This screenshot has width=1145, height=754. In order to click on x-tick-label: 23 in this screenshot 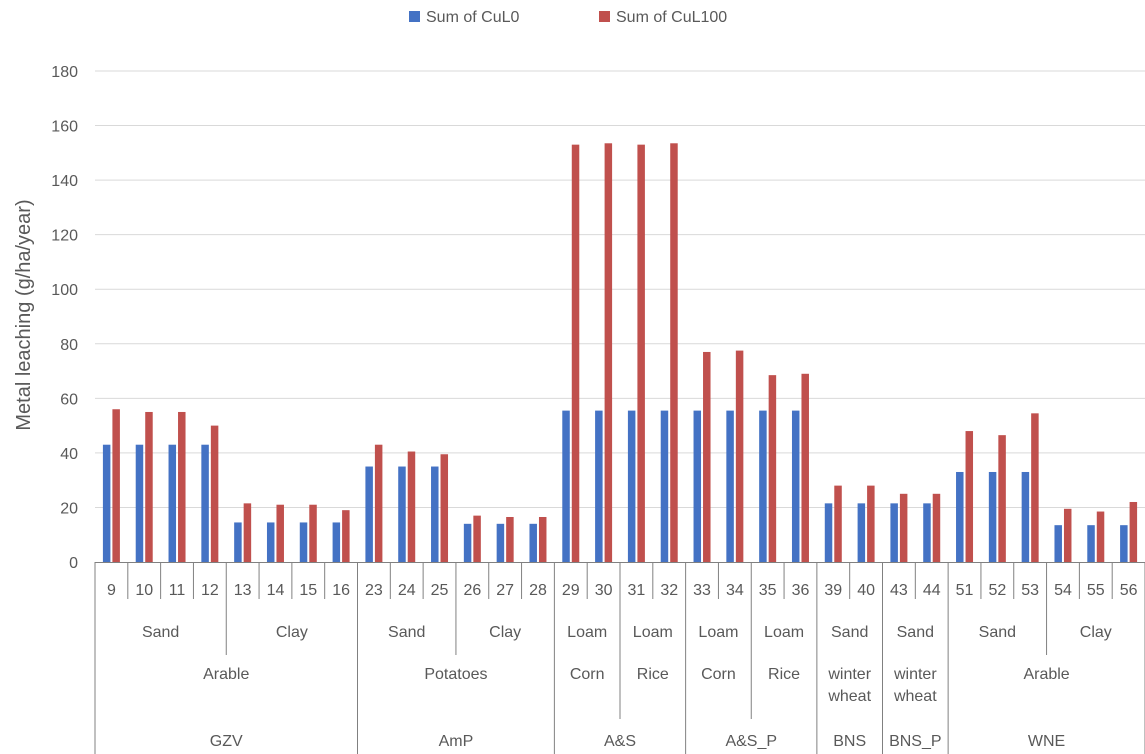, I will do `click(374, 590)`.